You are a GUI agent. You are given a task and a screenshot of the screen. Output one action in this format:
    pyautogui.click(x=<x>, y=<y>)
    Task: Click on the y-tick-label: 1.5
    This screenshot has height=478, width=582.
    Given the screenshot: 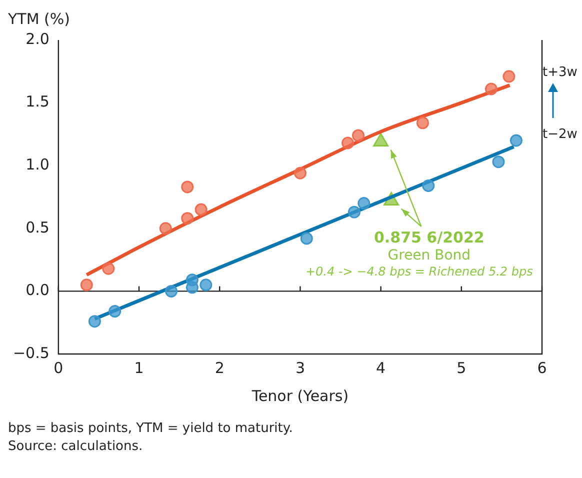 What is the action you would take?
    pyautogui.click(x=38, y=101)
    